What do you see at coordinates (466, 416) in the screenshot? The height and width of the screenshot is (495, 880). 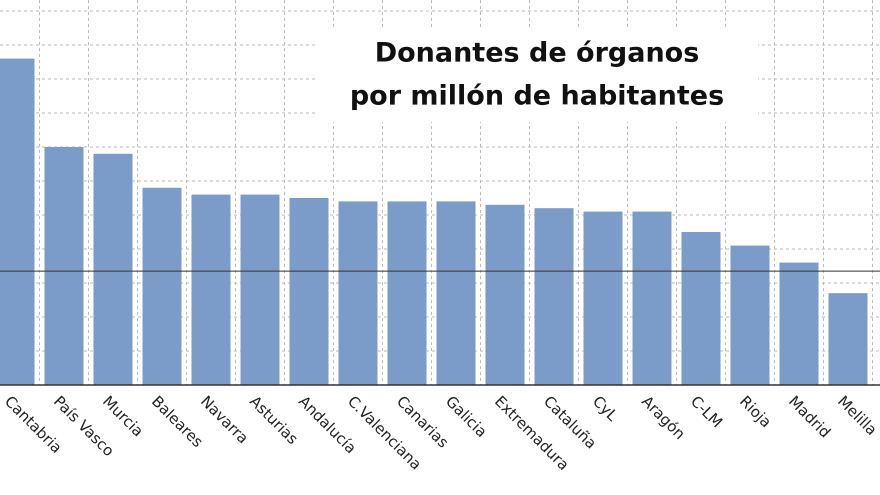 I see `x-tick-label: Galicia` at bounding box center [466, 416].